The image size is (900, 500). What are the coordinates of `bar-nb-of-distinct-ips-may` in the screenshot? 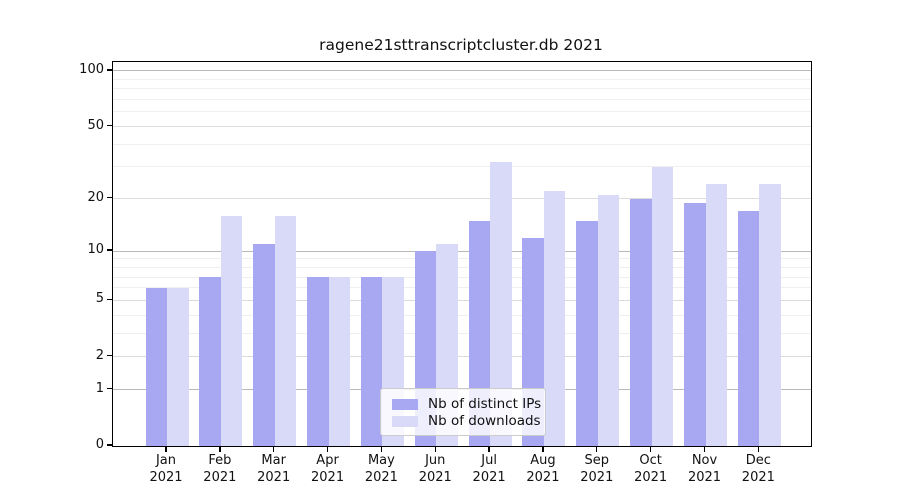 It's located at (371, 361).